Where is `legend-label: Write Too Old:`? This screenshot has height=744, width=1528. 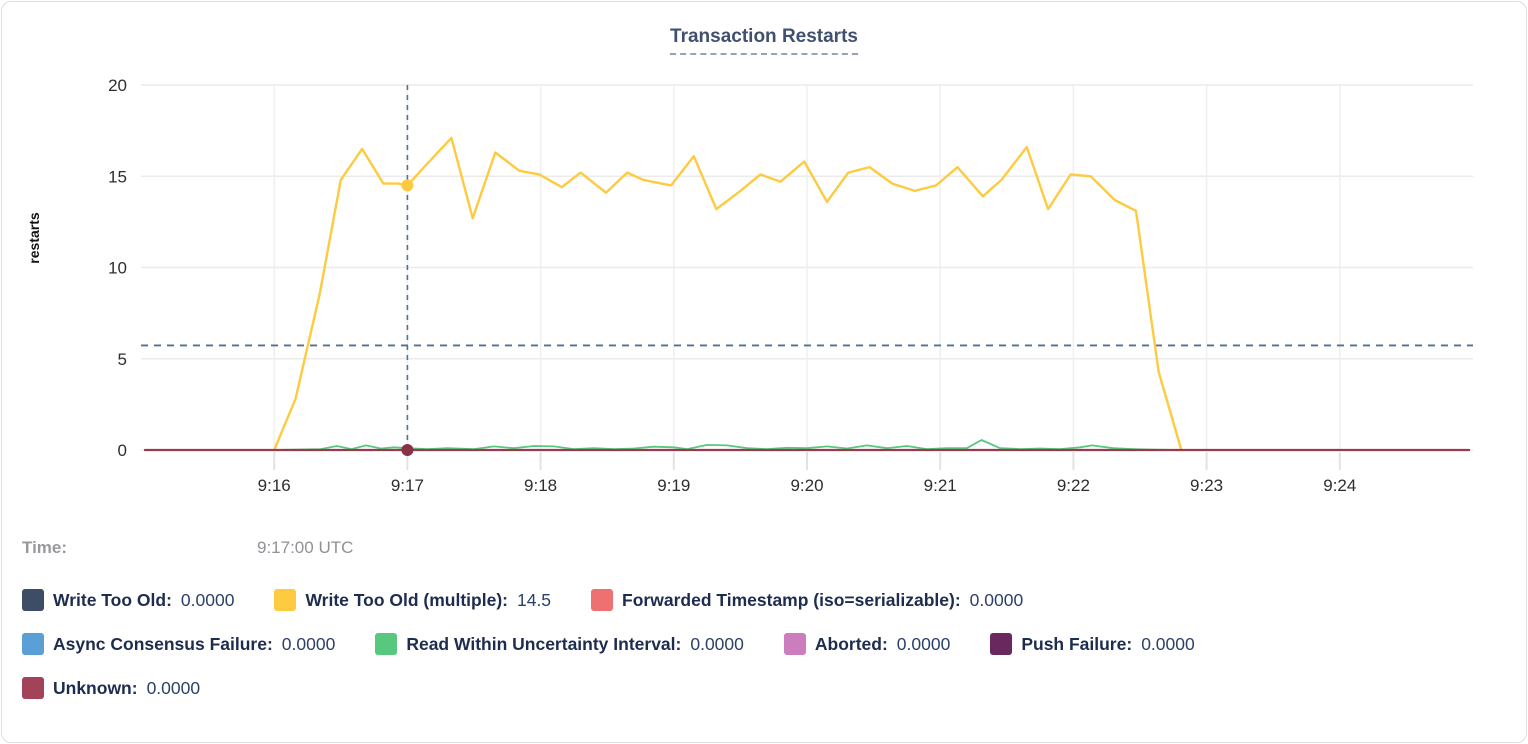 legend-label: Write Too Old: is located at coordinates (112, 599).